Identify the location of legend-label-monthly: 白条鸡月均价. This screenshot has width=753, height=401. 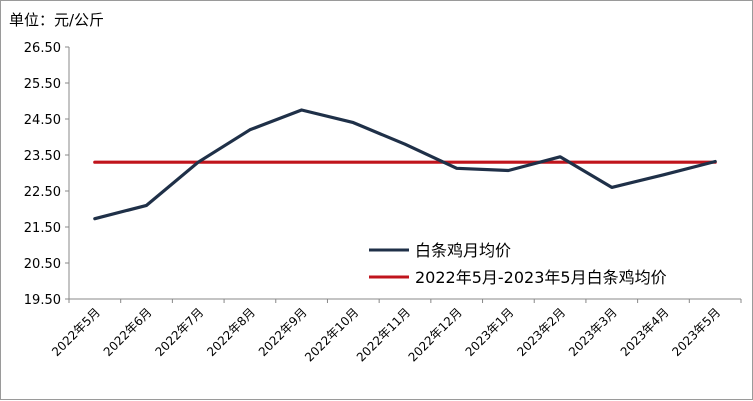
(463, 250).